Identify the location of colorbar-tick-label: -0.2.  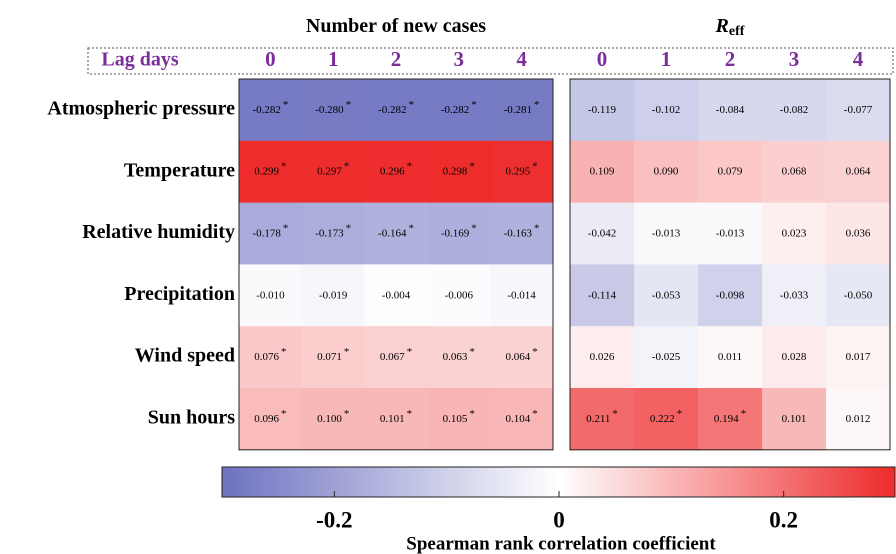
(334, 519).